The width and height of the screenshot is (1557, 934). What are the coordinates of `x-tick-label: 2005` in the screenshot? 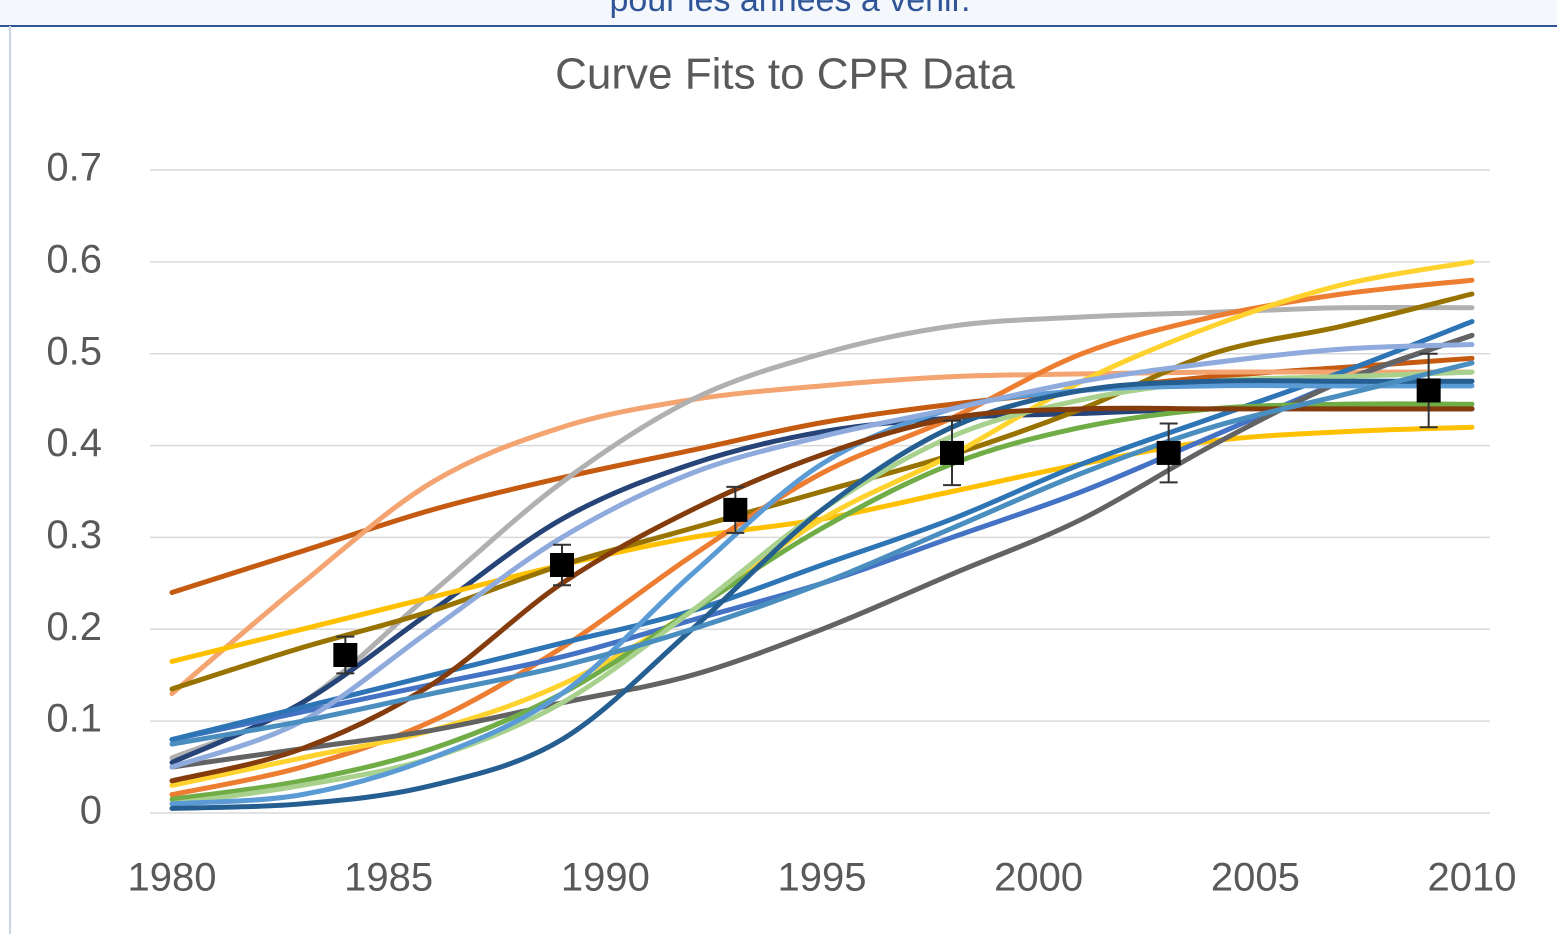 It's located at (1255, 878).